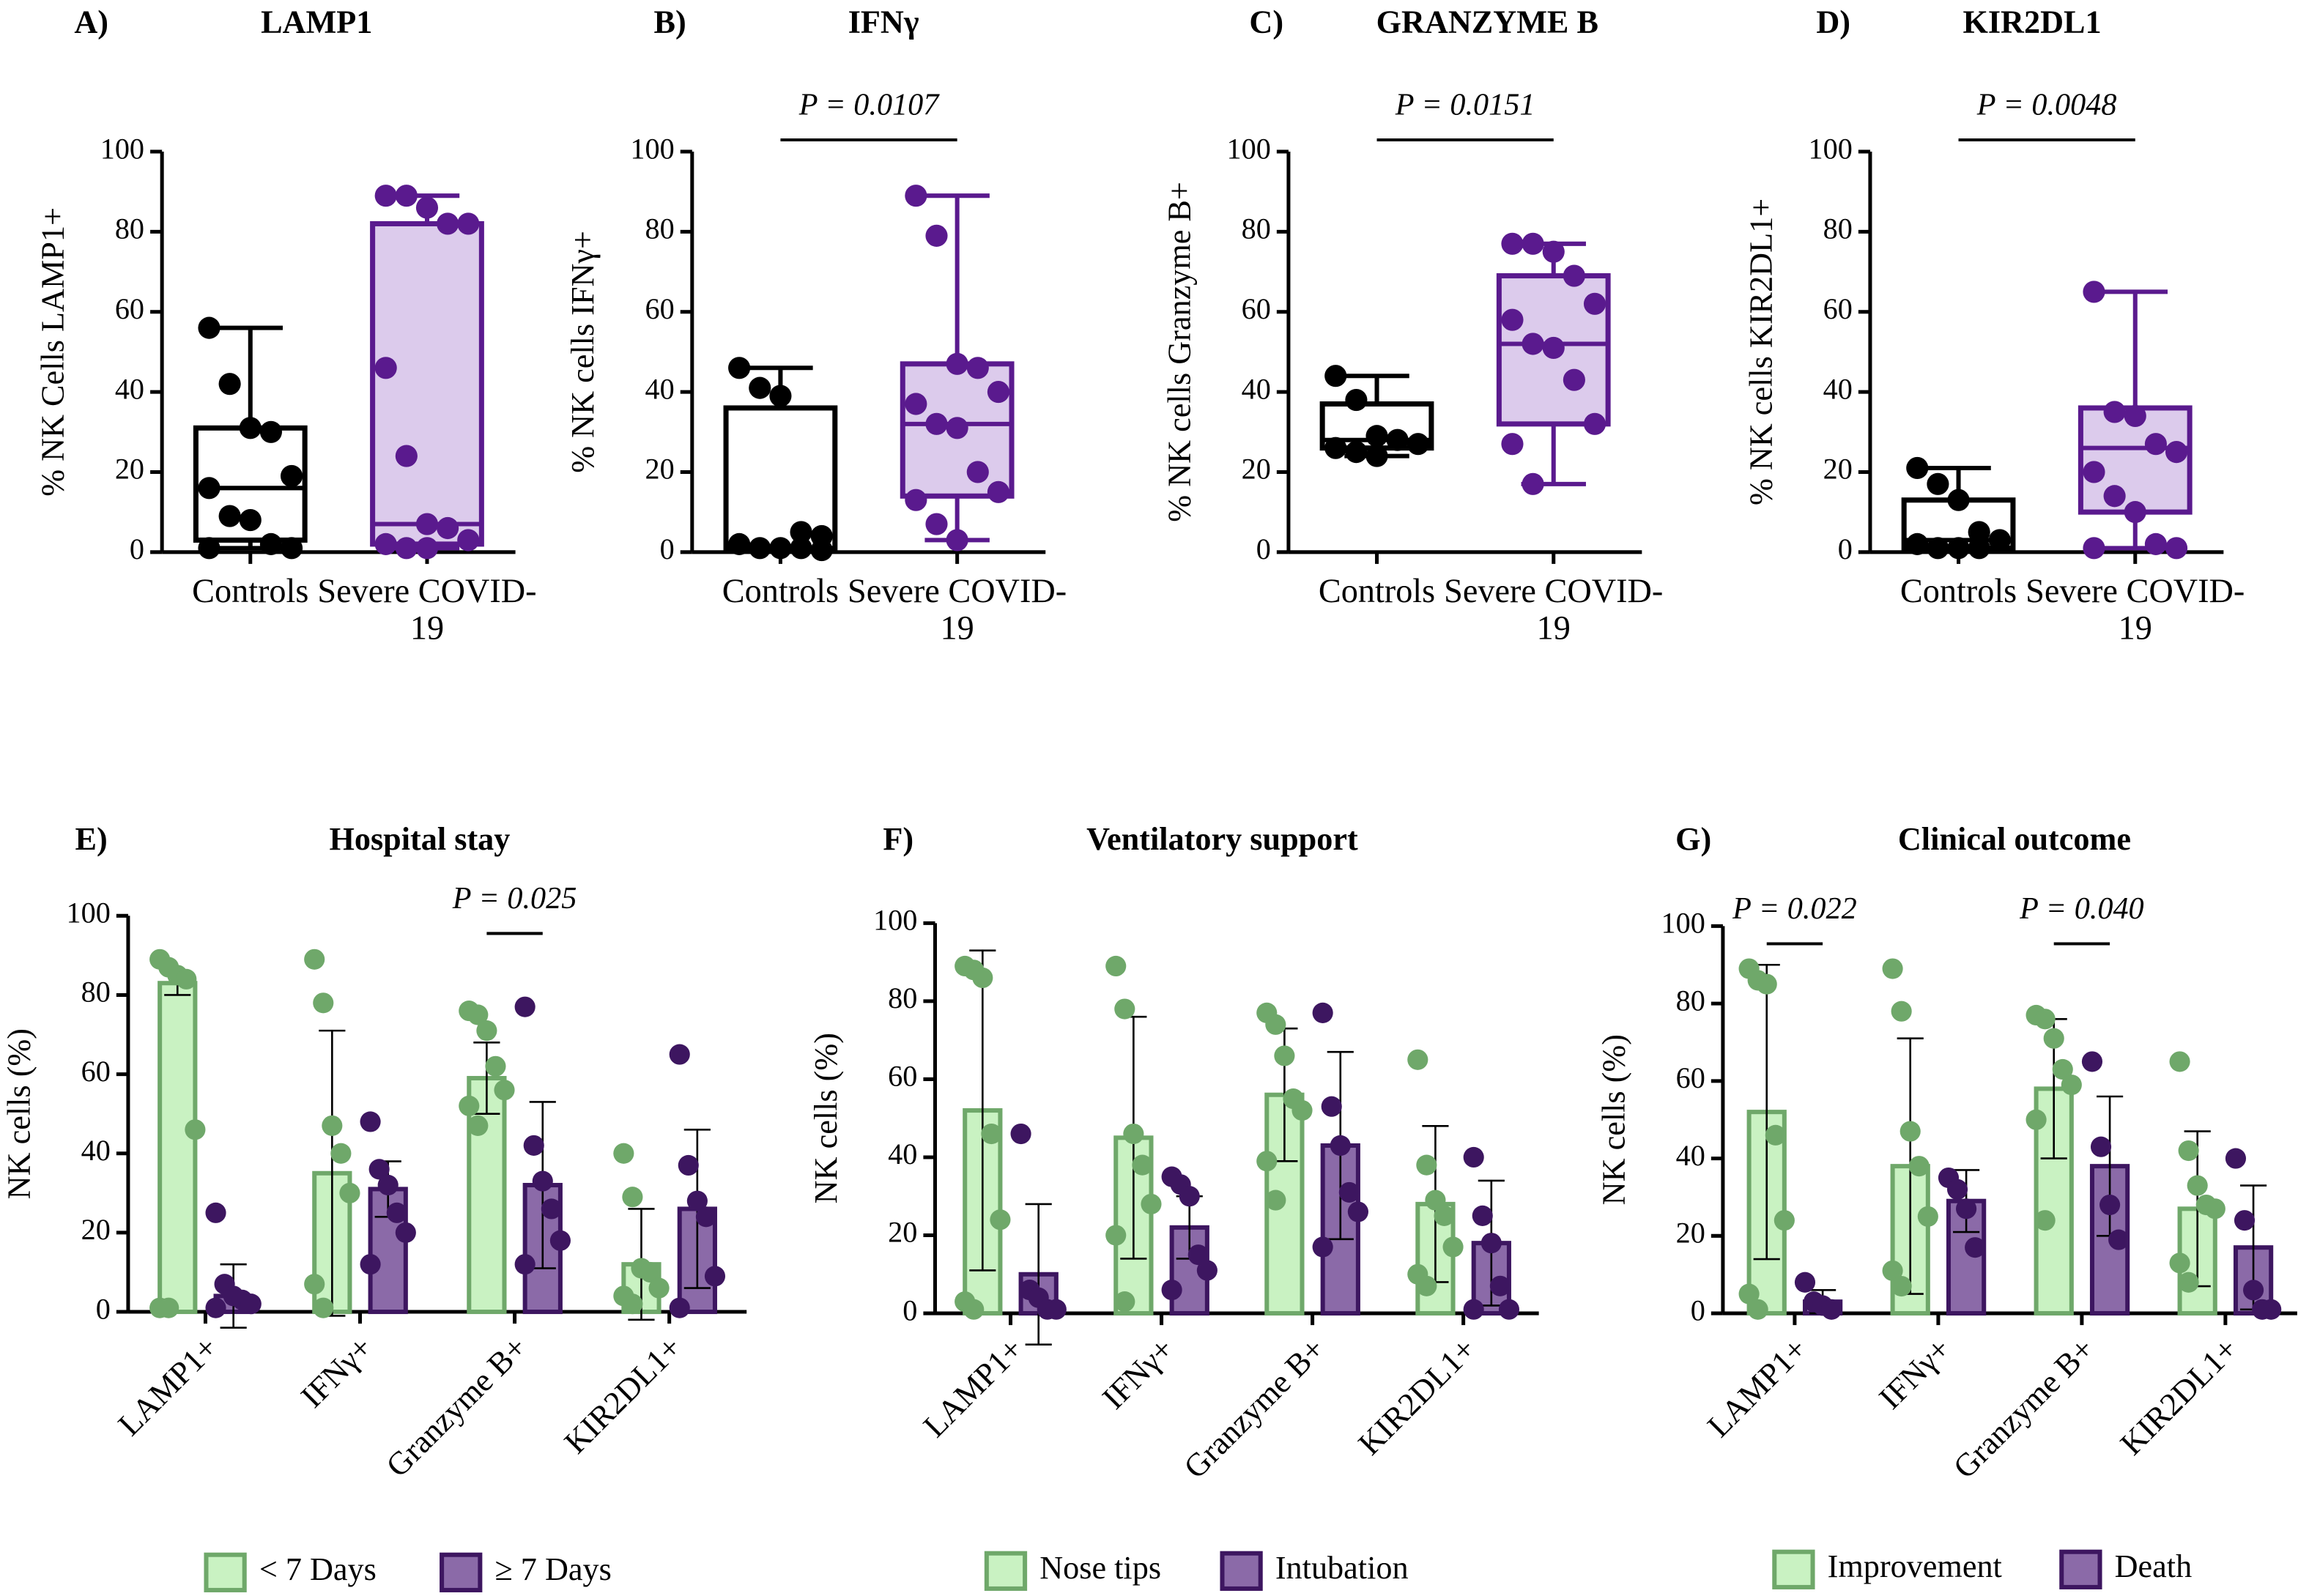 This screenshot has width=2309, height=1596. Describe the element at coordinates (1833, 22) in the screenshot. I see `panel-label: D)` at that location.